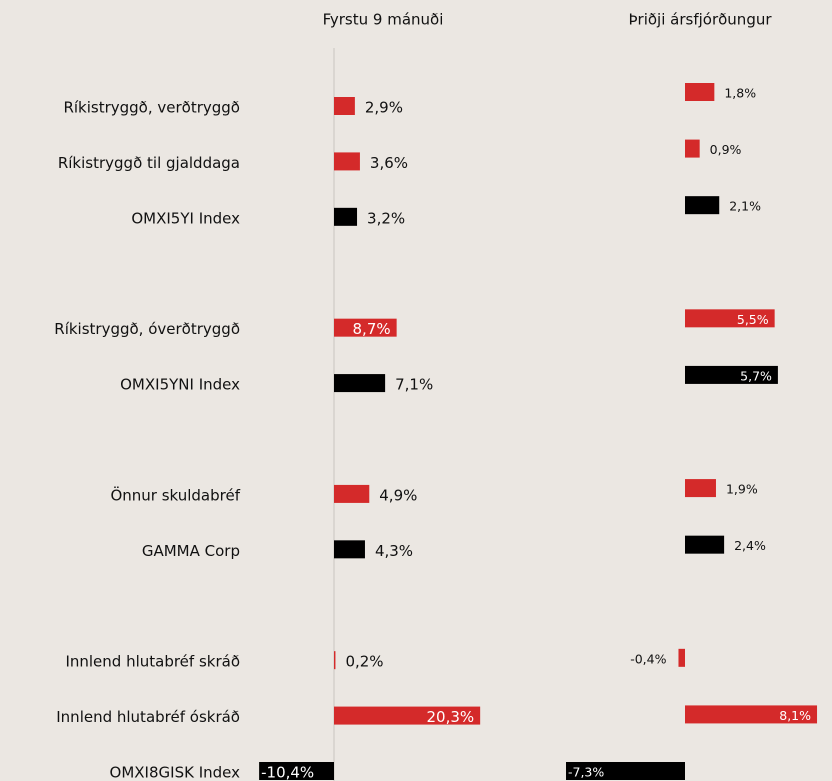 The width and height of the screenshot is (832, 781). What do you see at coordinates (372, 329) in the screenshot?
I see `value-label: 8,7%` at bounding box center [372, 329].